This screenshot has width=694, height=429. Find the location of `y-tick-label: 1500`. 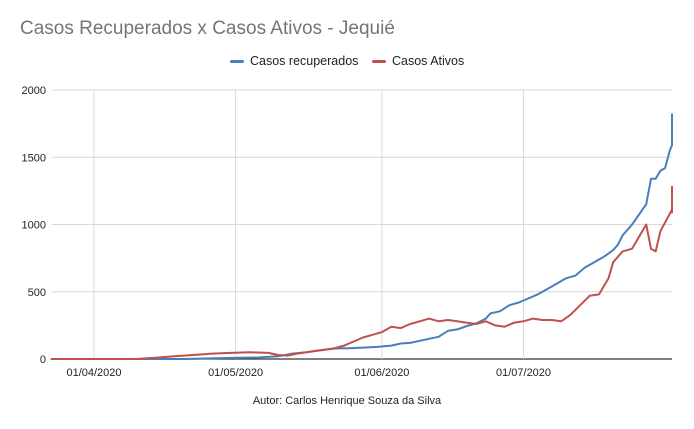

y-tick-label: 1500 is located at coordinates (34, 158).